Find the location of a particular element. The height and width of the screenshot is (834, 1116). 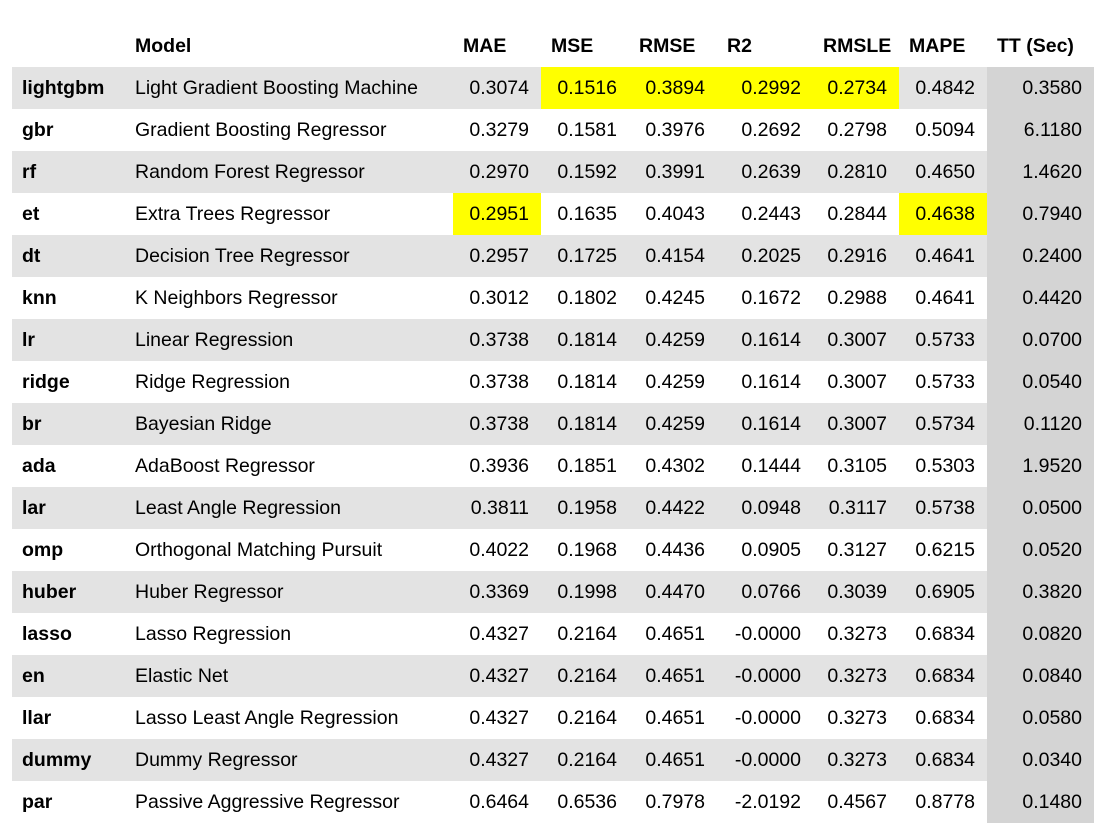

mae-cell: 0.3074 is located at coordinates (497, 88).